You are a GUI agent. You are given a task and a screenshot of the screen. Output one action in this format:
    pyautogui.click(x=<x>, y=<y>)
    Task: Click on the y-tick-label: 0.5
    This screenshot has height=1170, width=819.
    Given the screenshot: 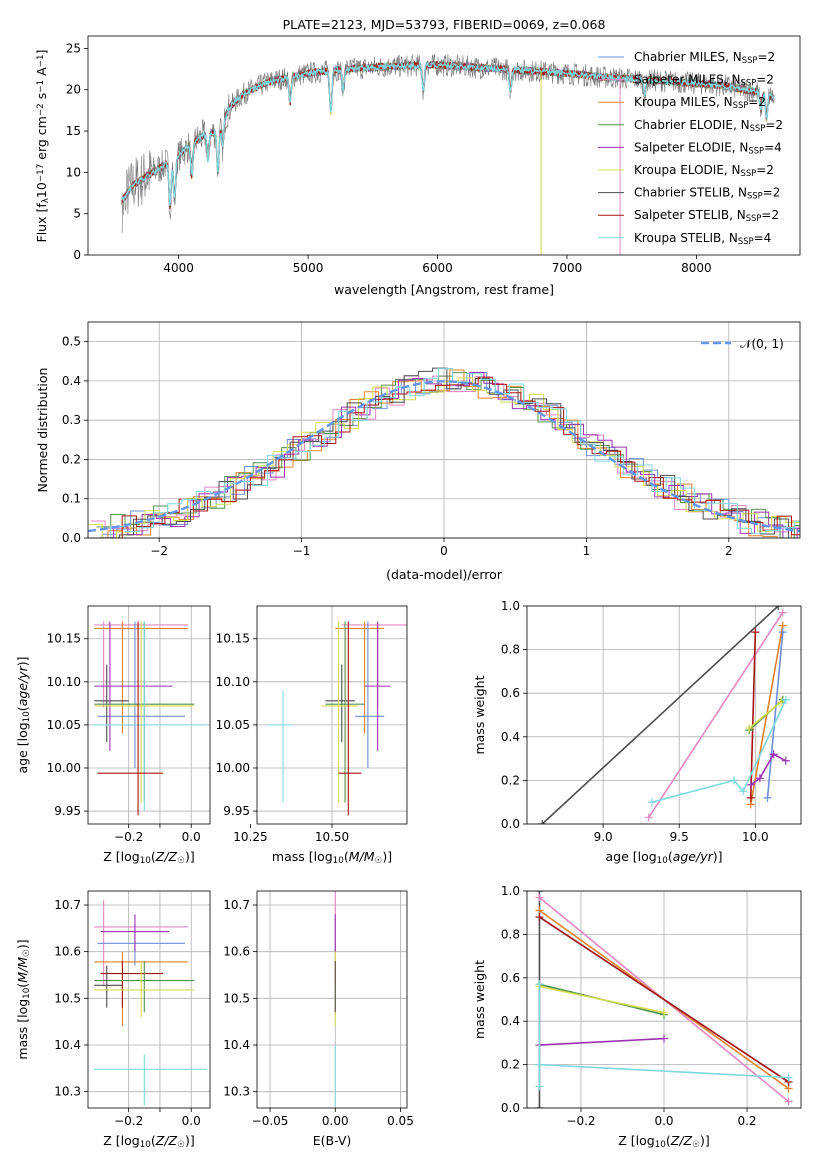 What is the action you would take?
    pyautogui.click(x=71, y=342)
    